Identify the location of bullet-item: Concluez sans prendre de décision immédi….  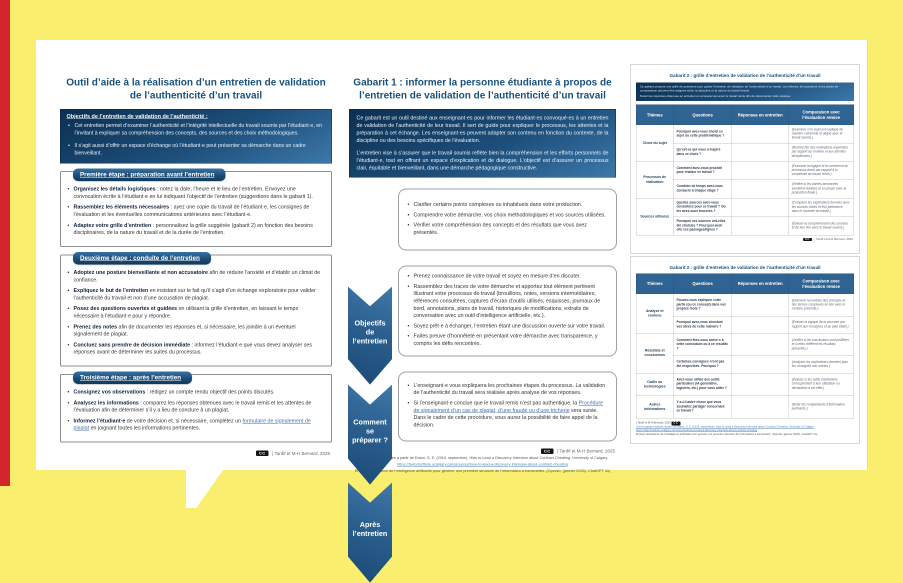
(195, 348).